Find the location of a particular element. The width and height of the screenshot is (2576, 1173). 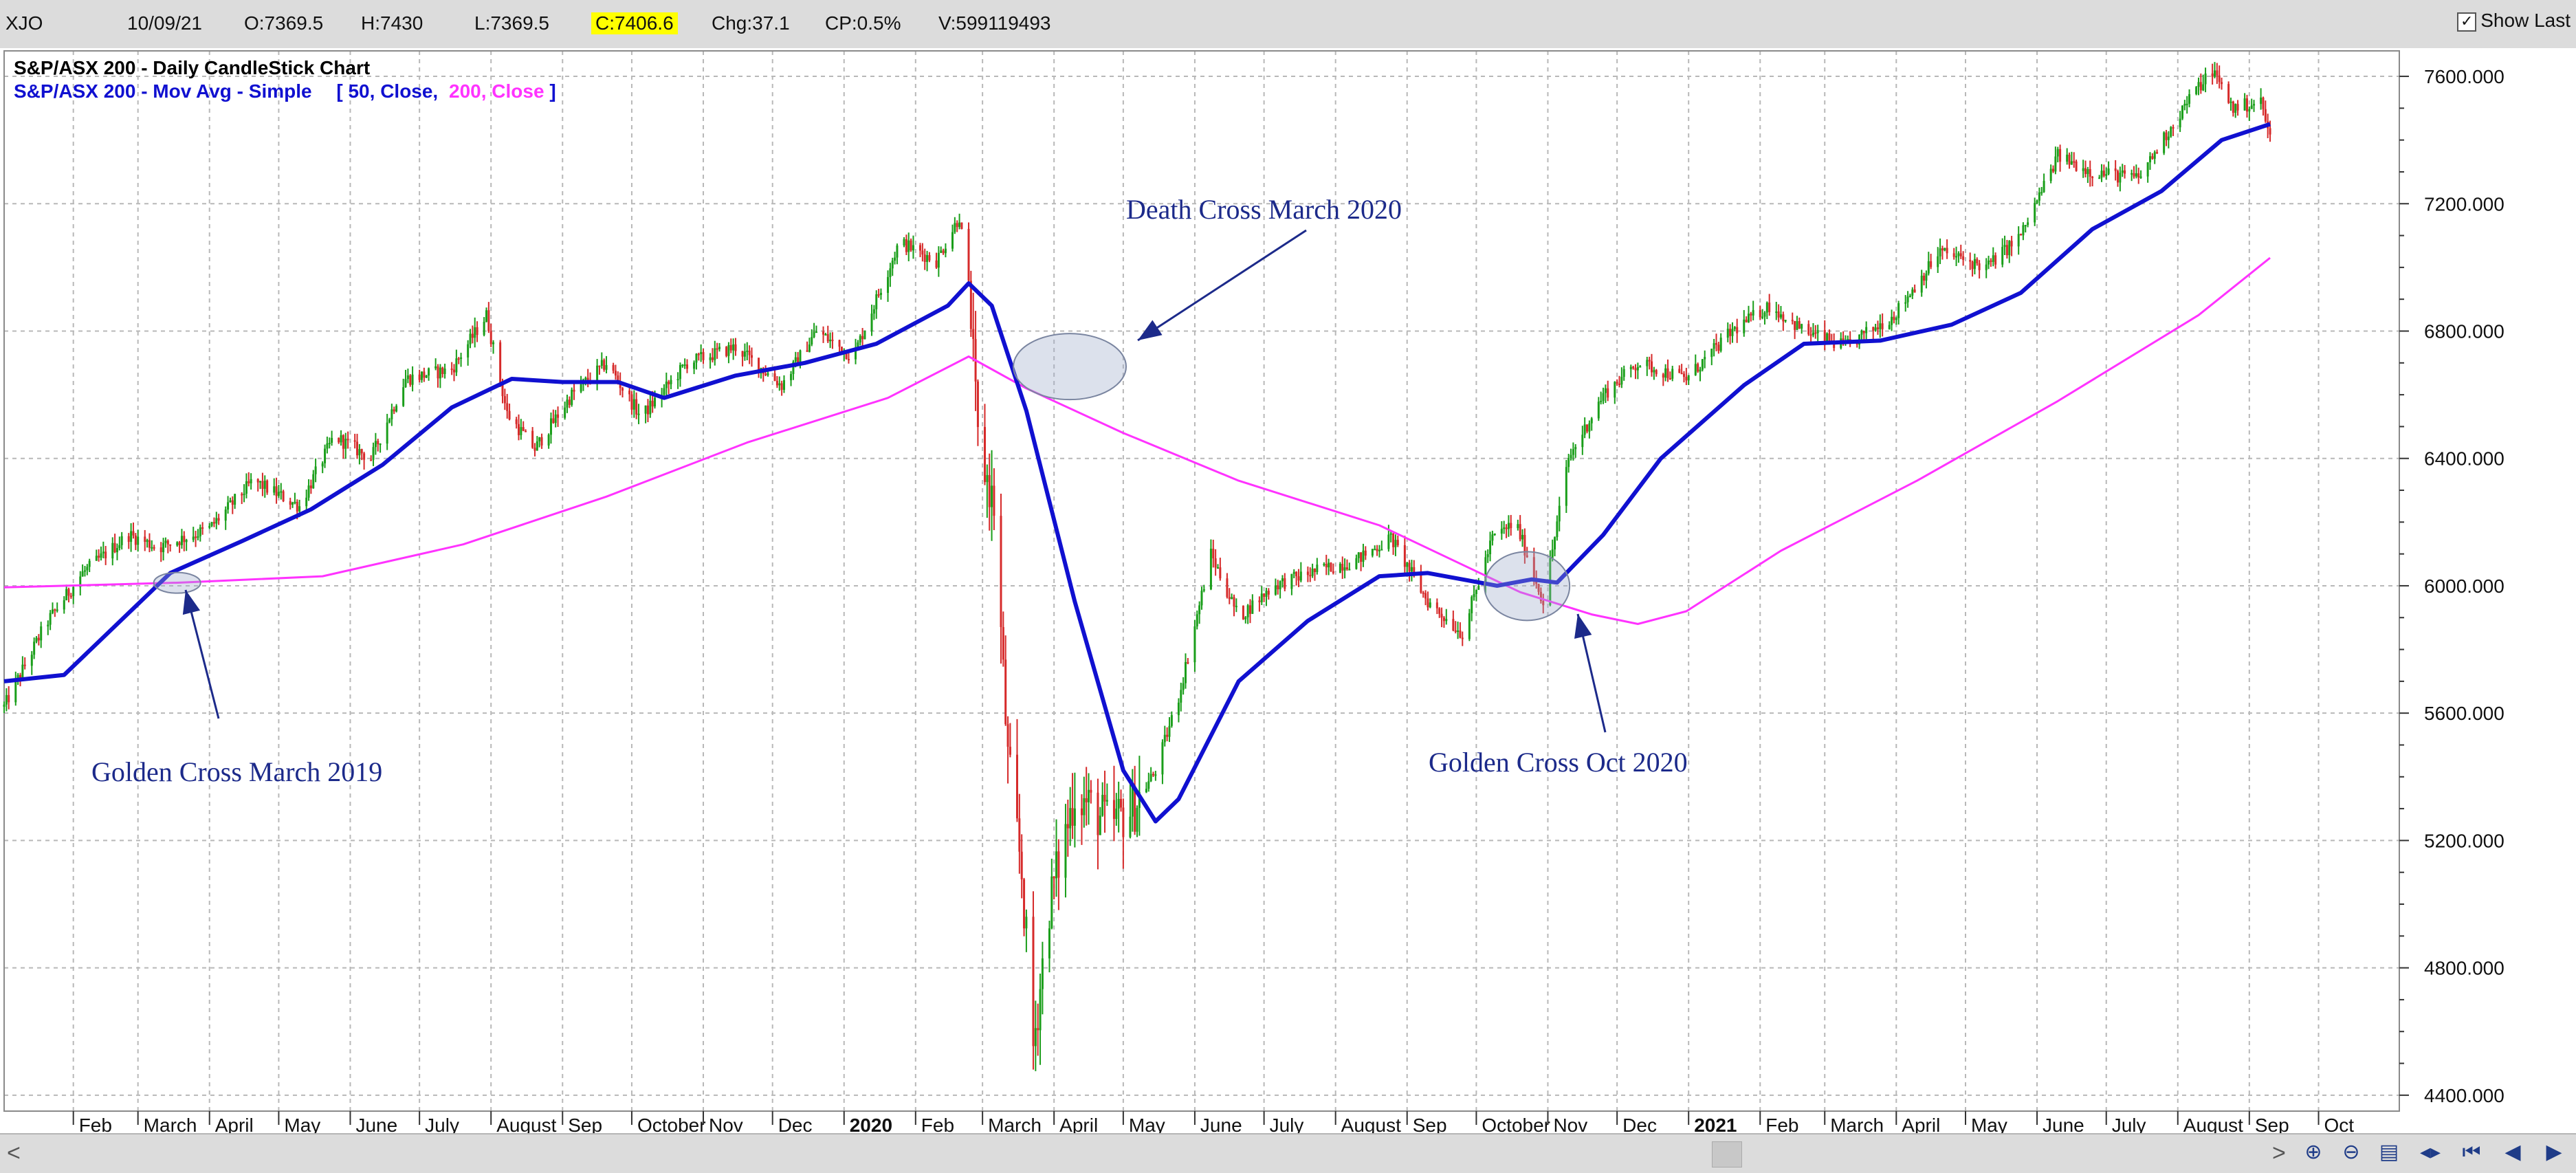

close-label: C:7406.6 is located at coordinates (634, 23).